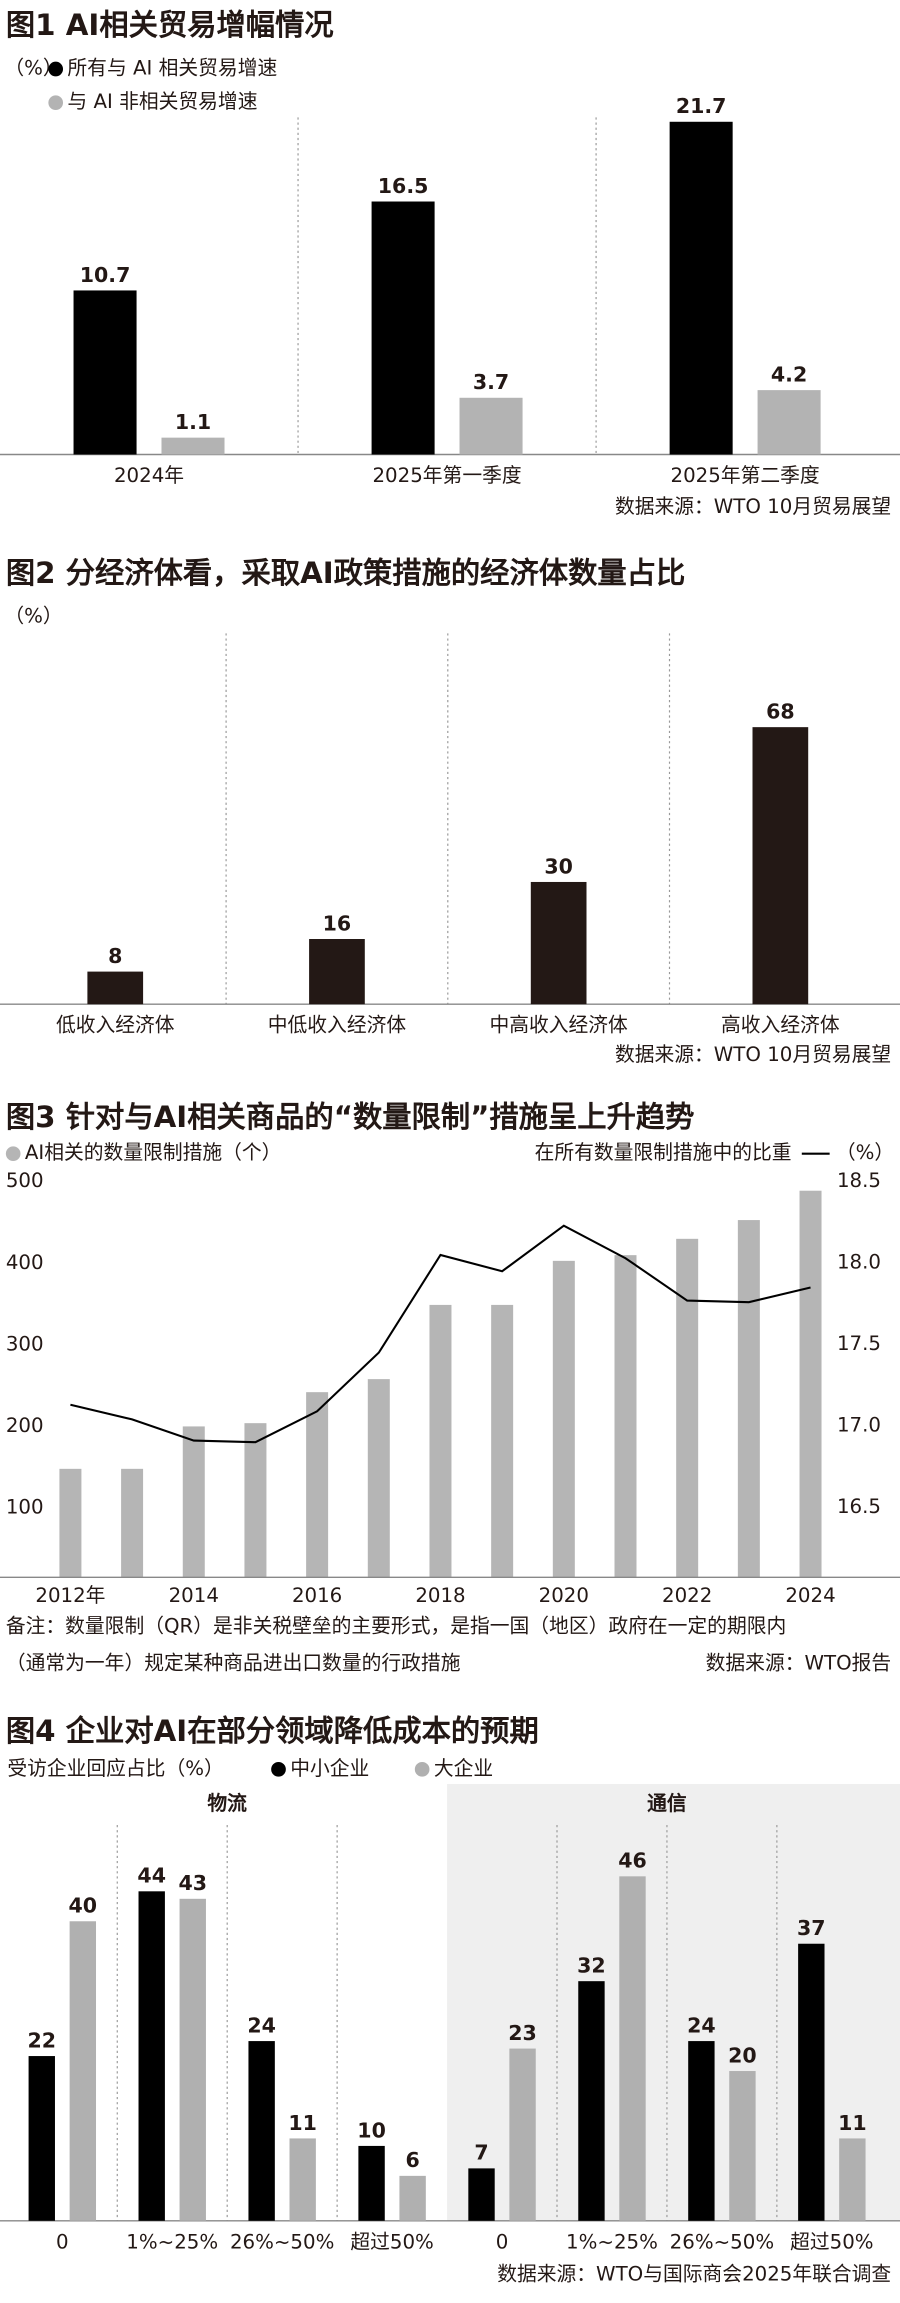  Describe the element at coordinates (345, 573) in the screenshot. I see `chart-title: 图2 分经济体看，采取AI政策措施的经济体数量占比` at that location.